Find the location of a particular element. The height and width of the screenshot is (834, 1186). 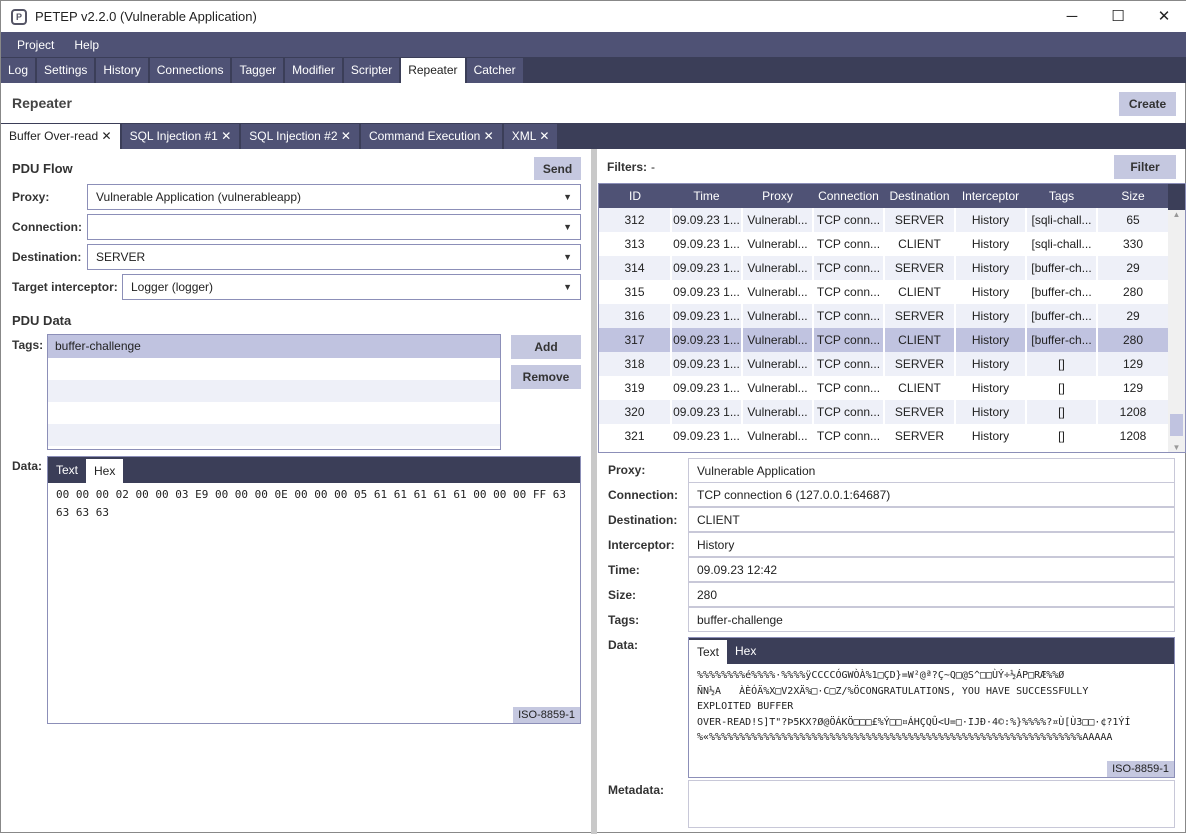

cell-size: 1208 is located at coordinates (1133, 412).